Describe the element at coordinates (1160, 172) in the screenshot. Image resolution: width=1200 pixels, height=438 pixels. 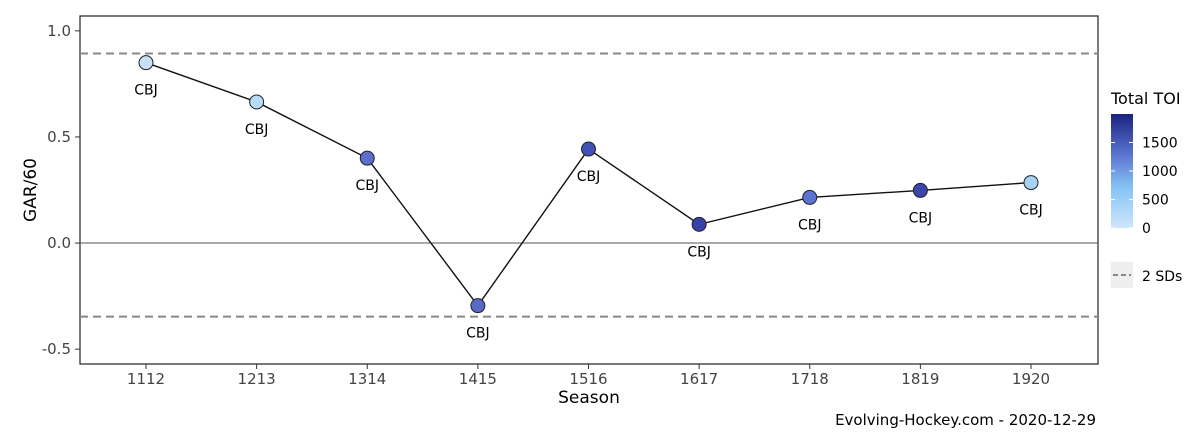
I see `colorbar-tick-label: 1000` at that location.